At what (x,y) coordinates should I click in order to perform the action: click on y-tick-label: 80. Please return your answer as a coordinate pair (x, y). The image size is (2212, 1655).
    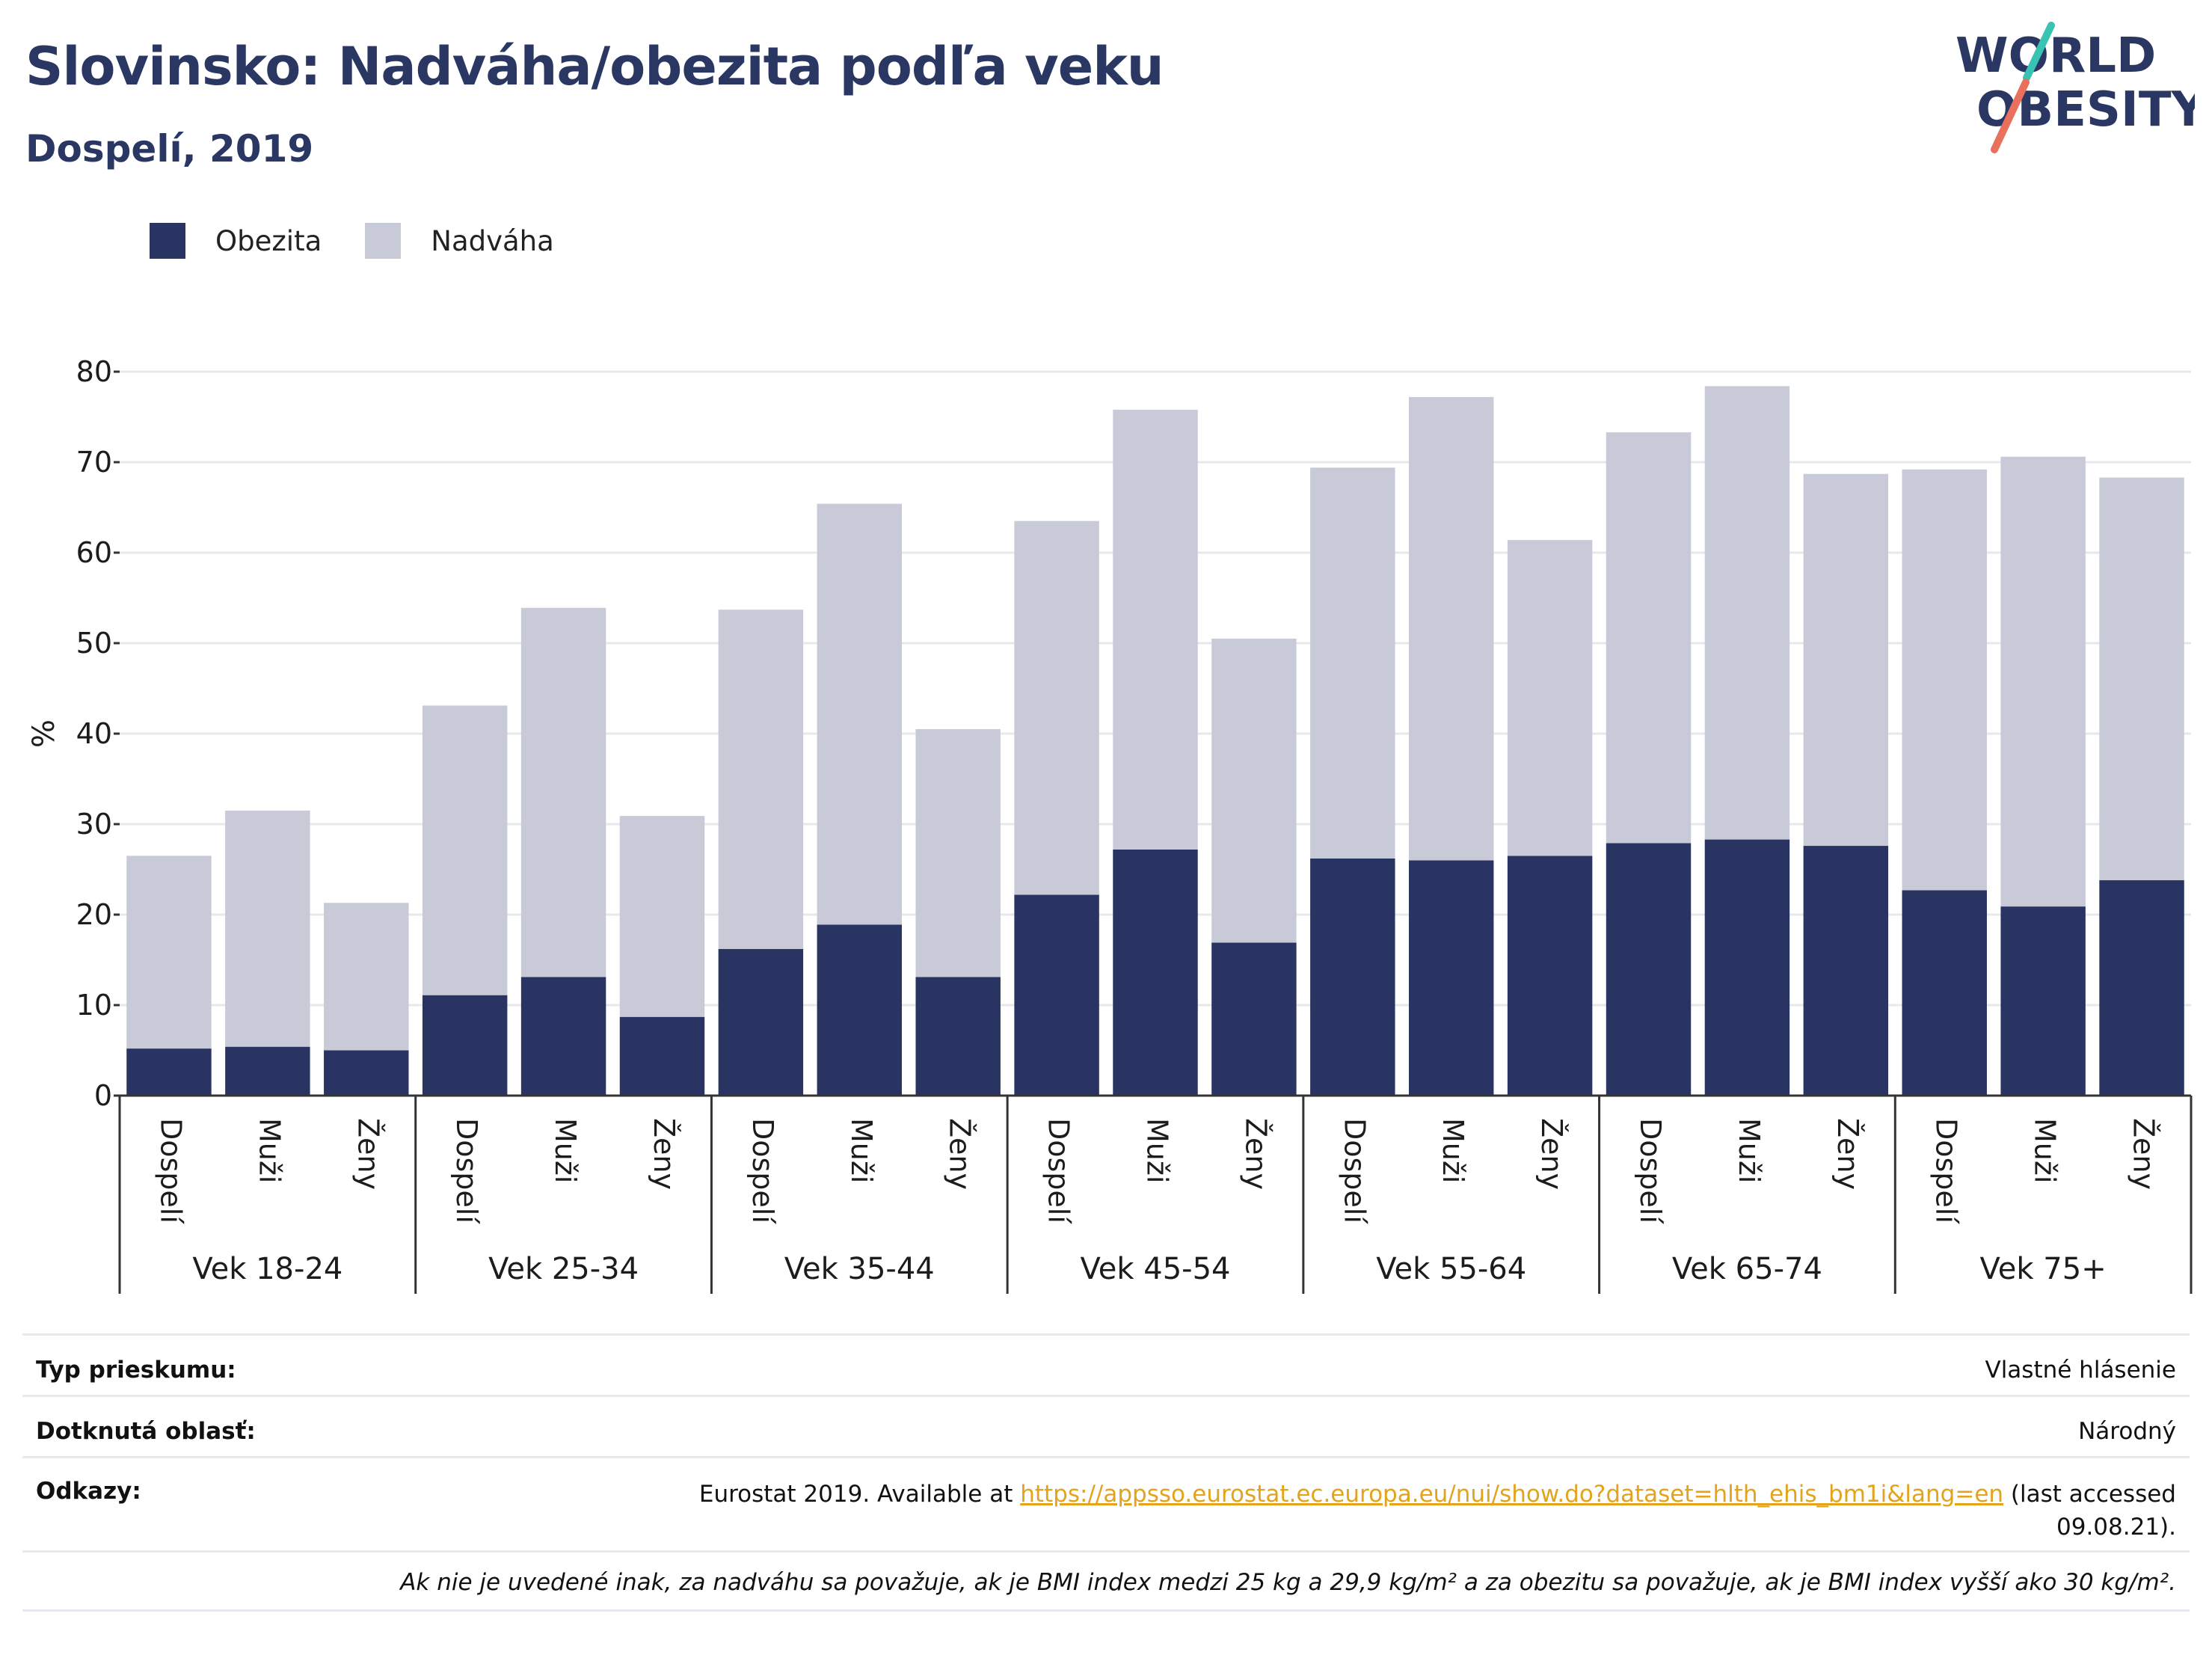
    Looking at the image, I should click on (94, 371).